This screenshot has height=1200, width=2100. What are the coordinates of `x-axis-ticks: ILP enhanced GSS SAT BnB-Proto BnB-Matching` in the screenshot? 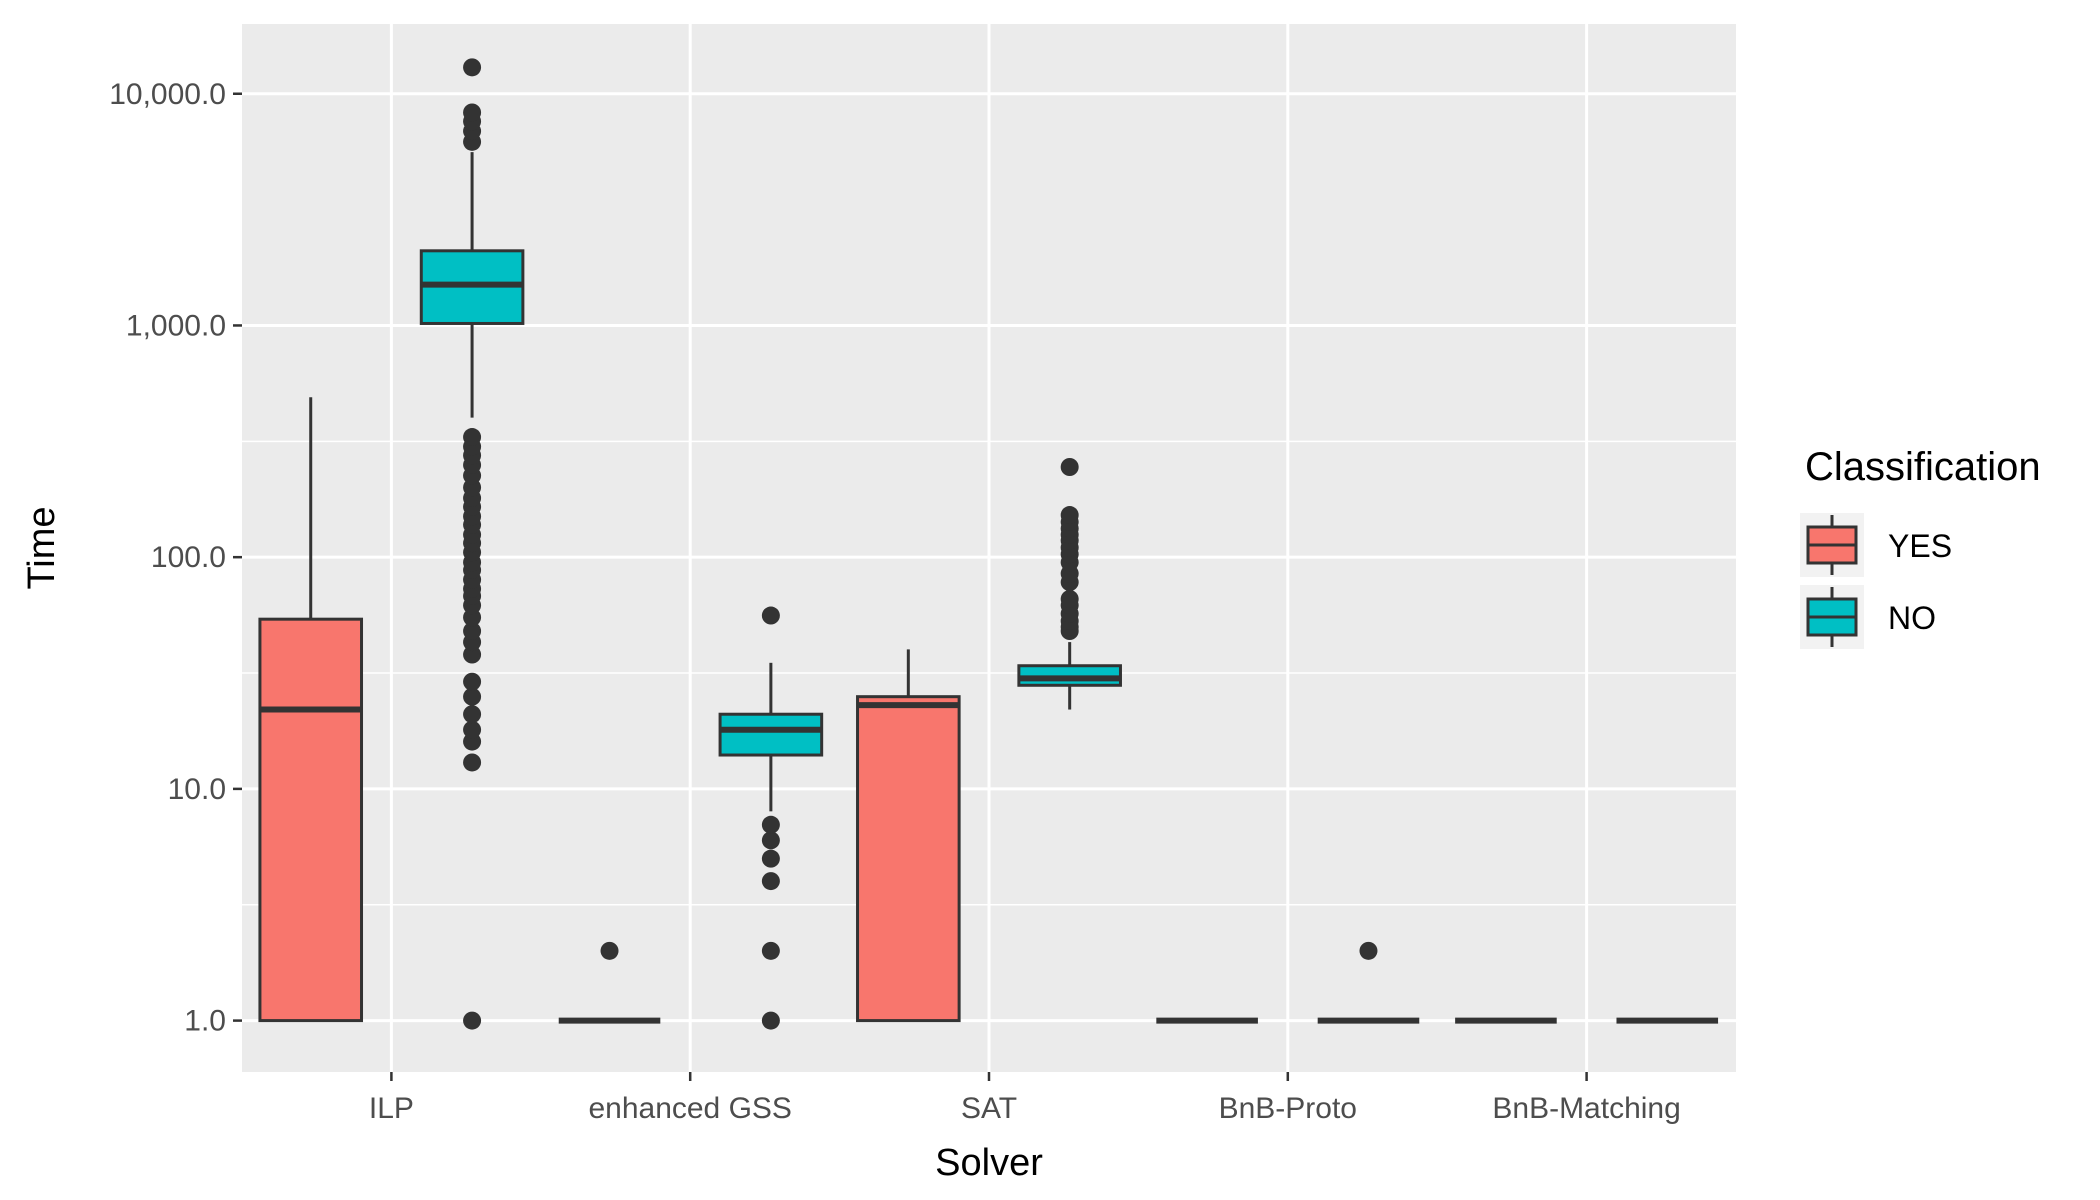 It's located at (1025, 1098).